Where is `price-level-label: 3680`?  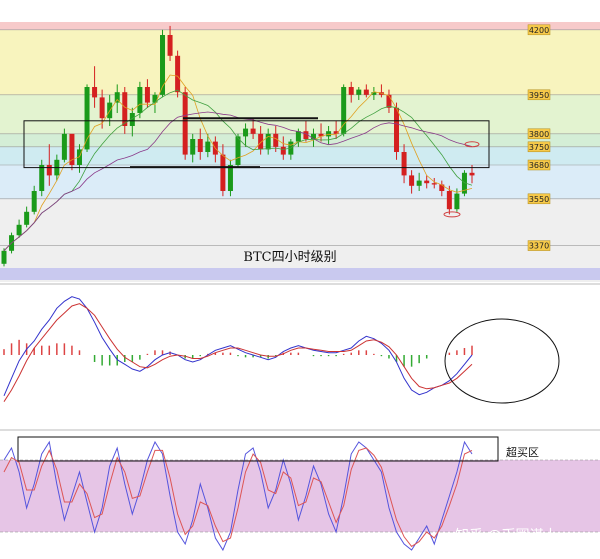
price-level-label: 3680 is located at coordinates (539, 165).